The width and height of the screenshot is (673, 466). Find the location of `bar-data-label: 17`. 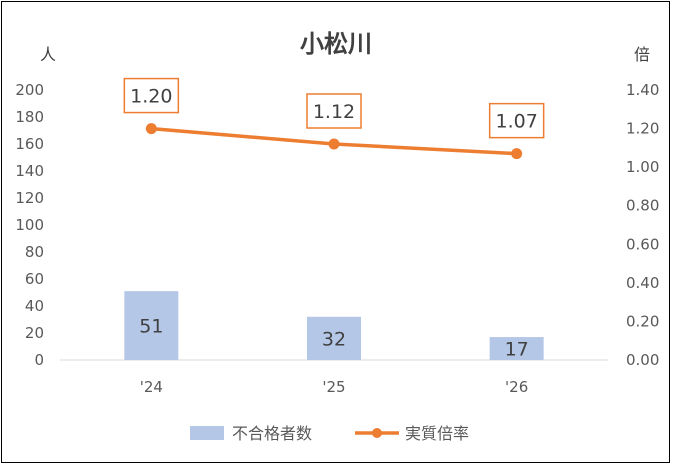

bar-data-label: 17 is located at coordinates (517, 350).